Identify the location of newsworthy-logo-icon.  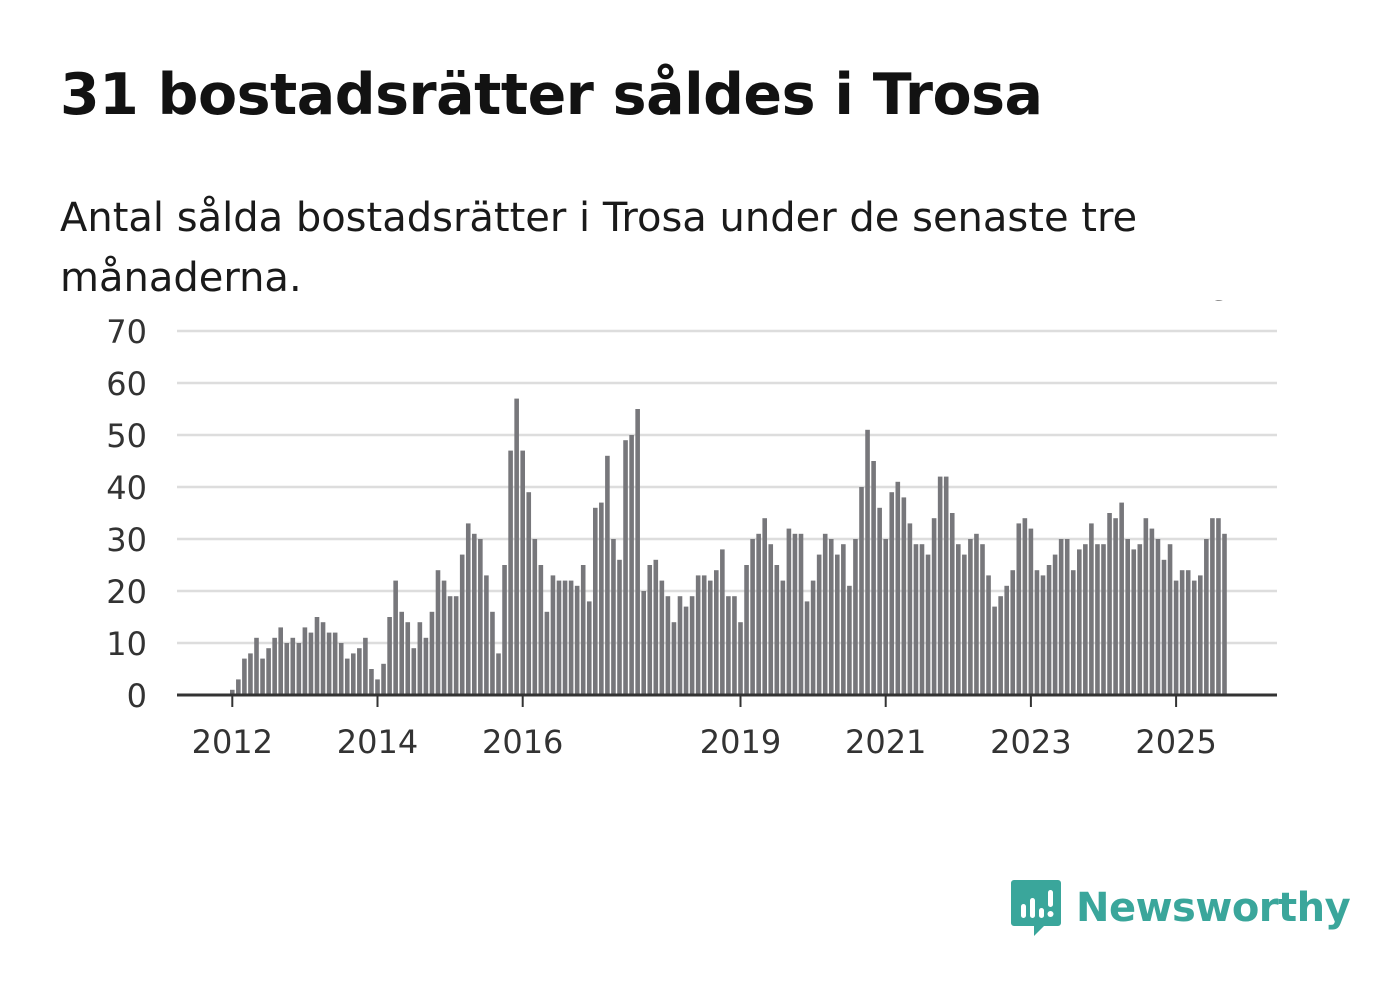
(1036, 908).